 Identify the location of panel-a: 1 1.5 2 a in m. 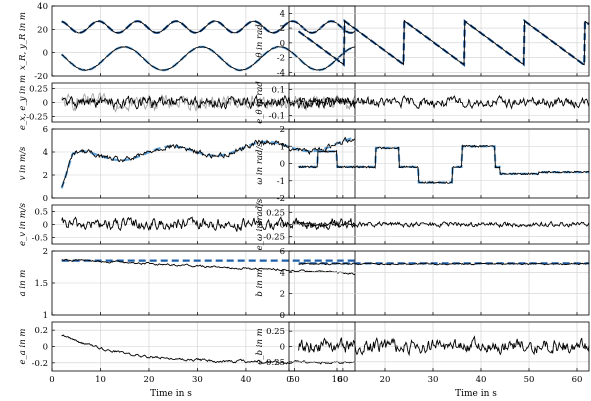
(187, 284).